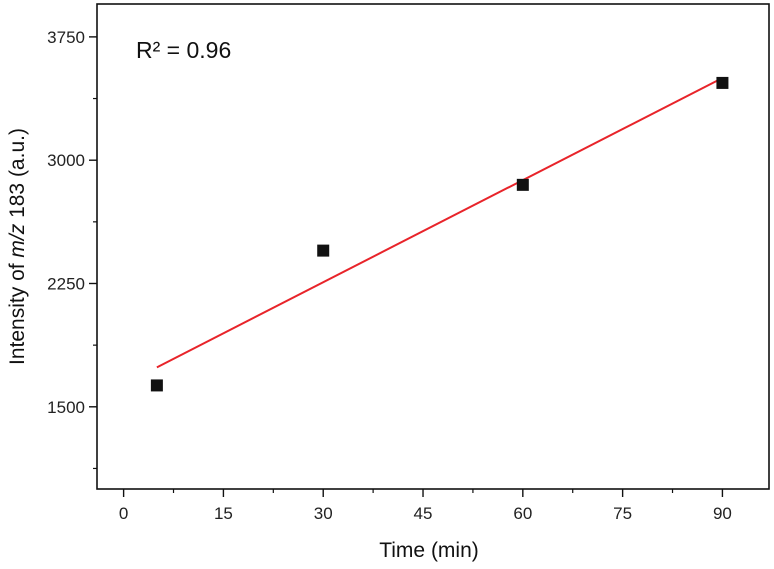  I want to click on x-tick-label: 15, so click(223, 513).